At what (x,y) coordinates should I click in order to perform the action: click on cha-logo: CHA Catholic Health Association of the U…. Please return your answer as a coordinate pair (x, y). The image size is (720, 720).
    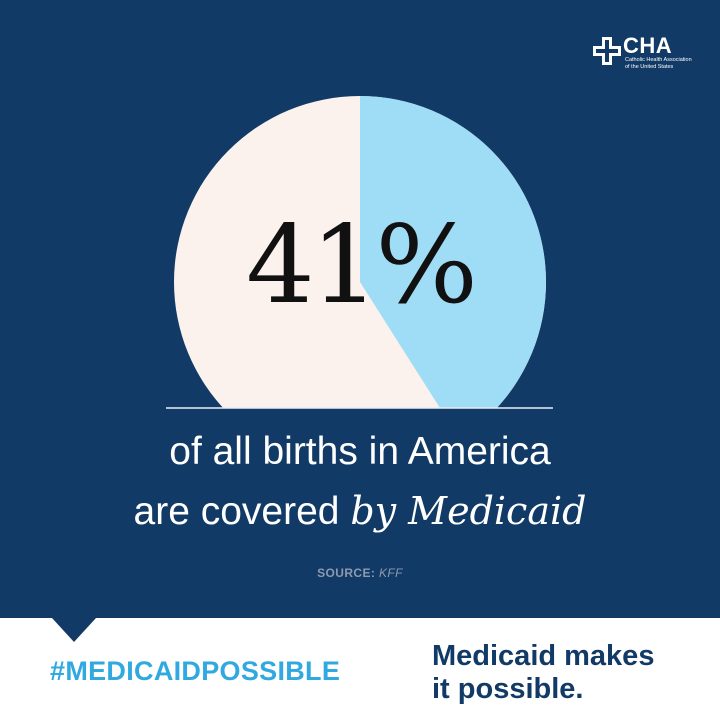
    Looking at the image, I should click on (642, 52).